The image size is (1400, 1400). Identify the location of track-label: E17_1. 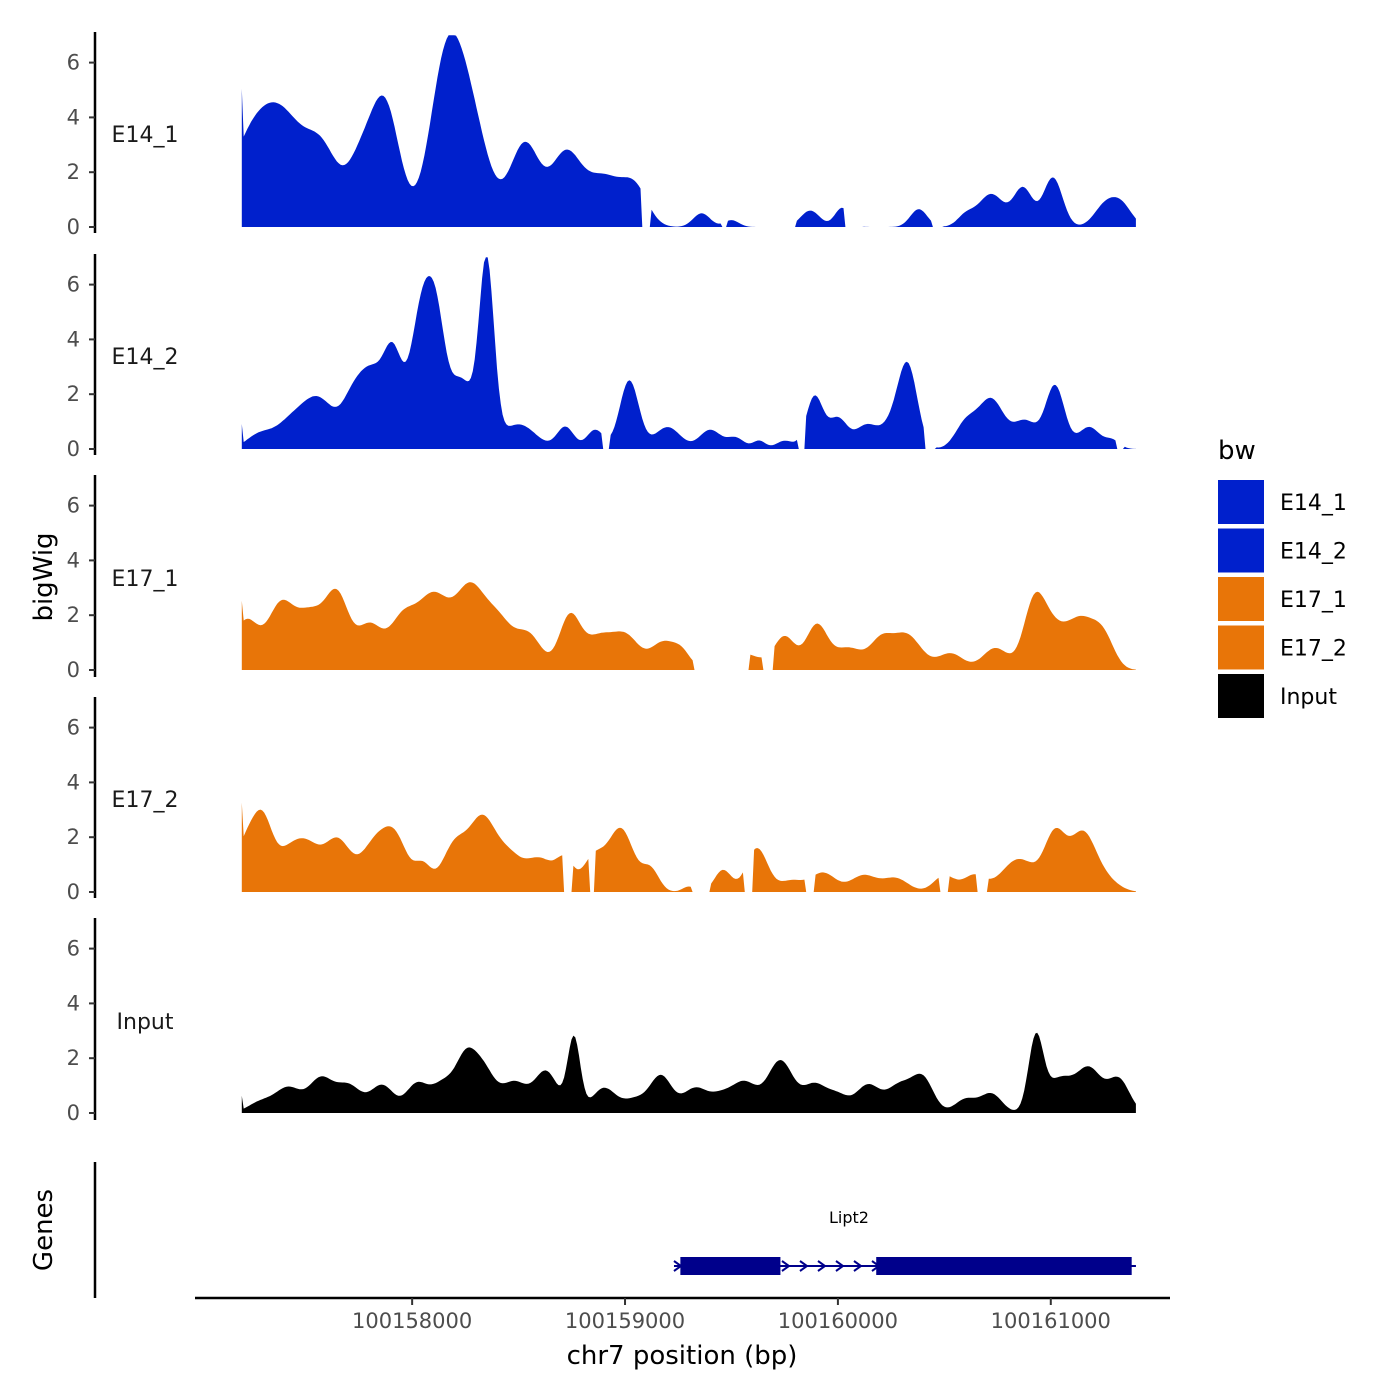
(145, 579).